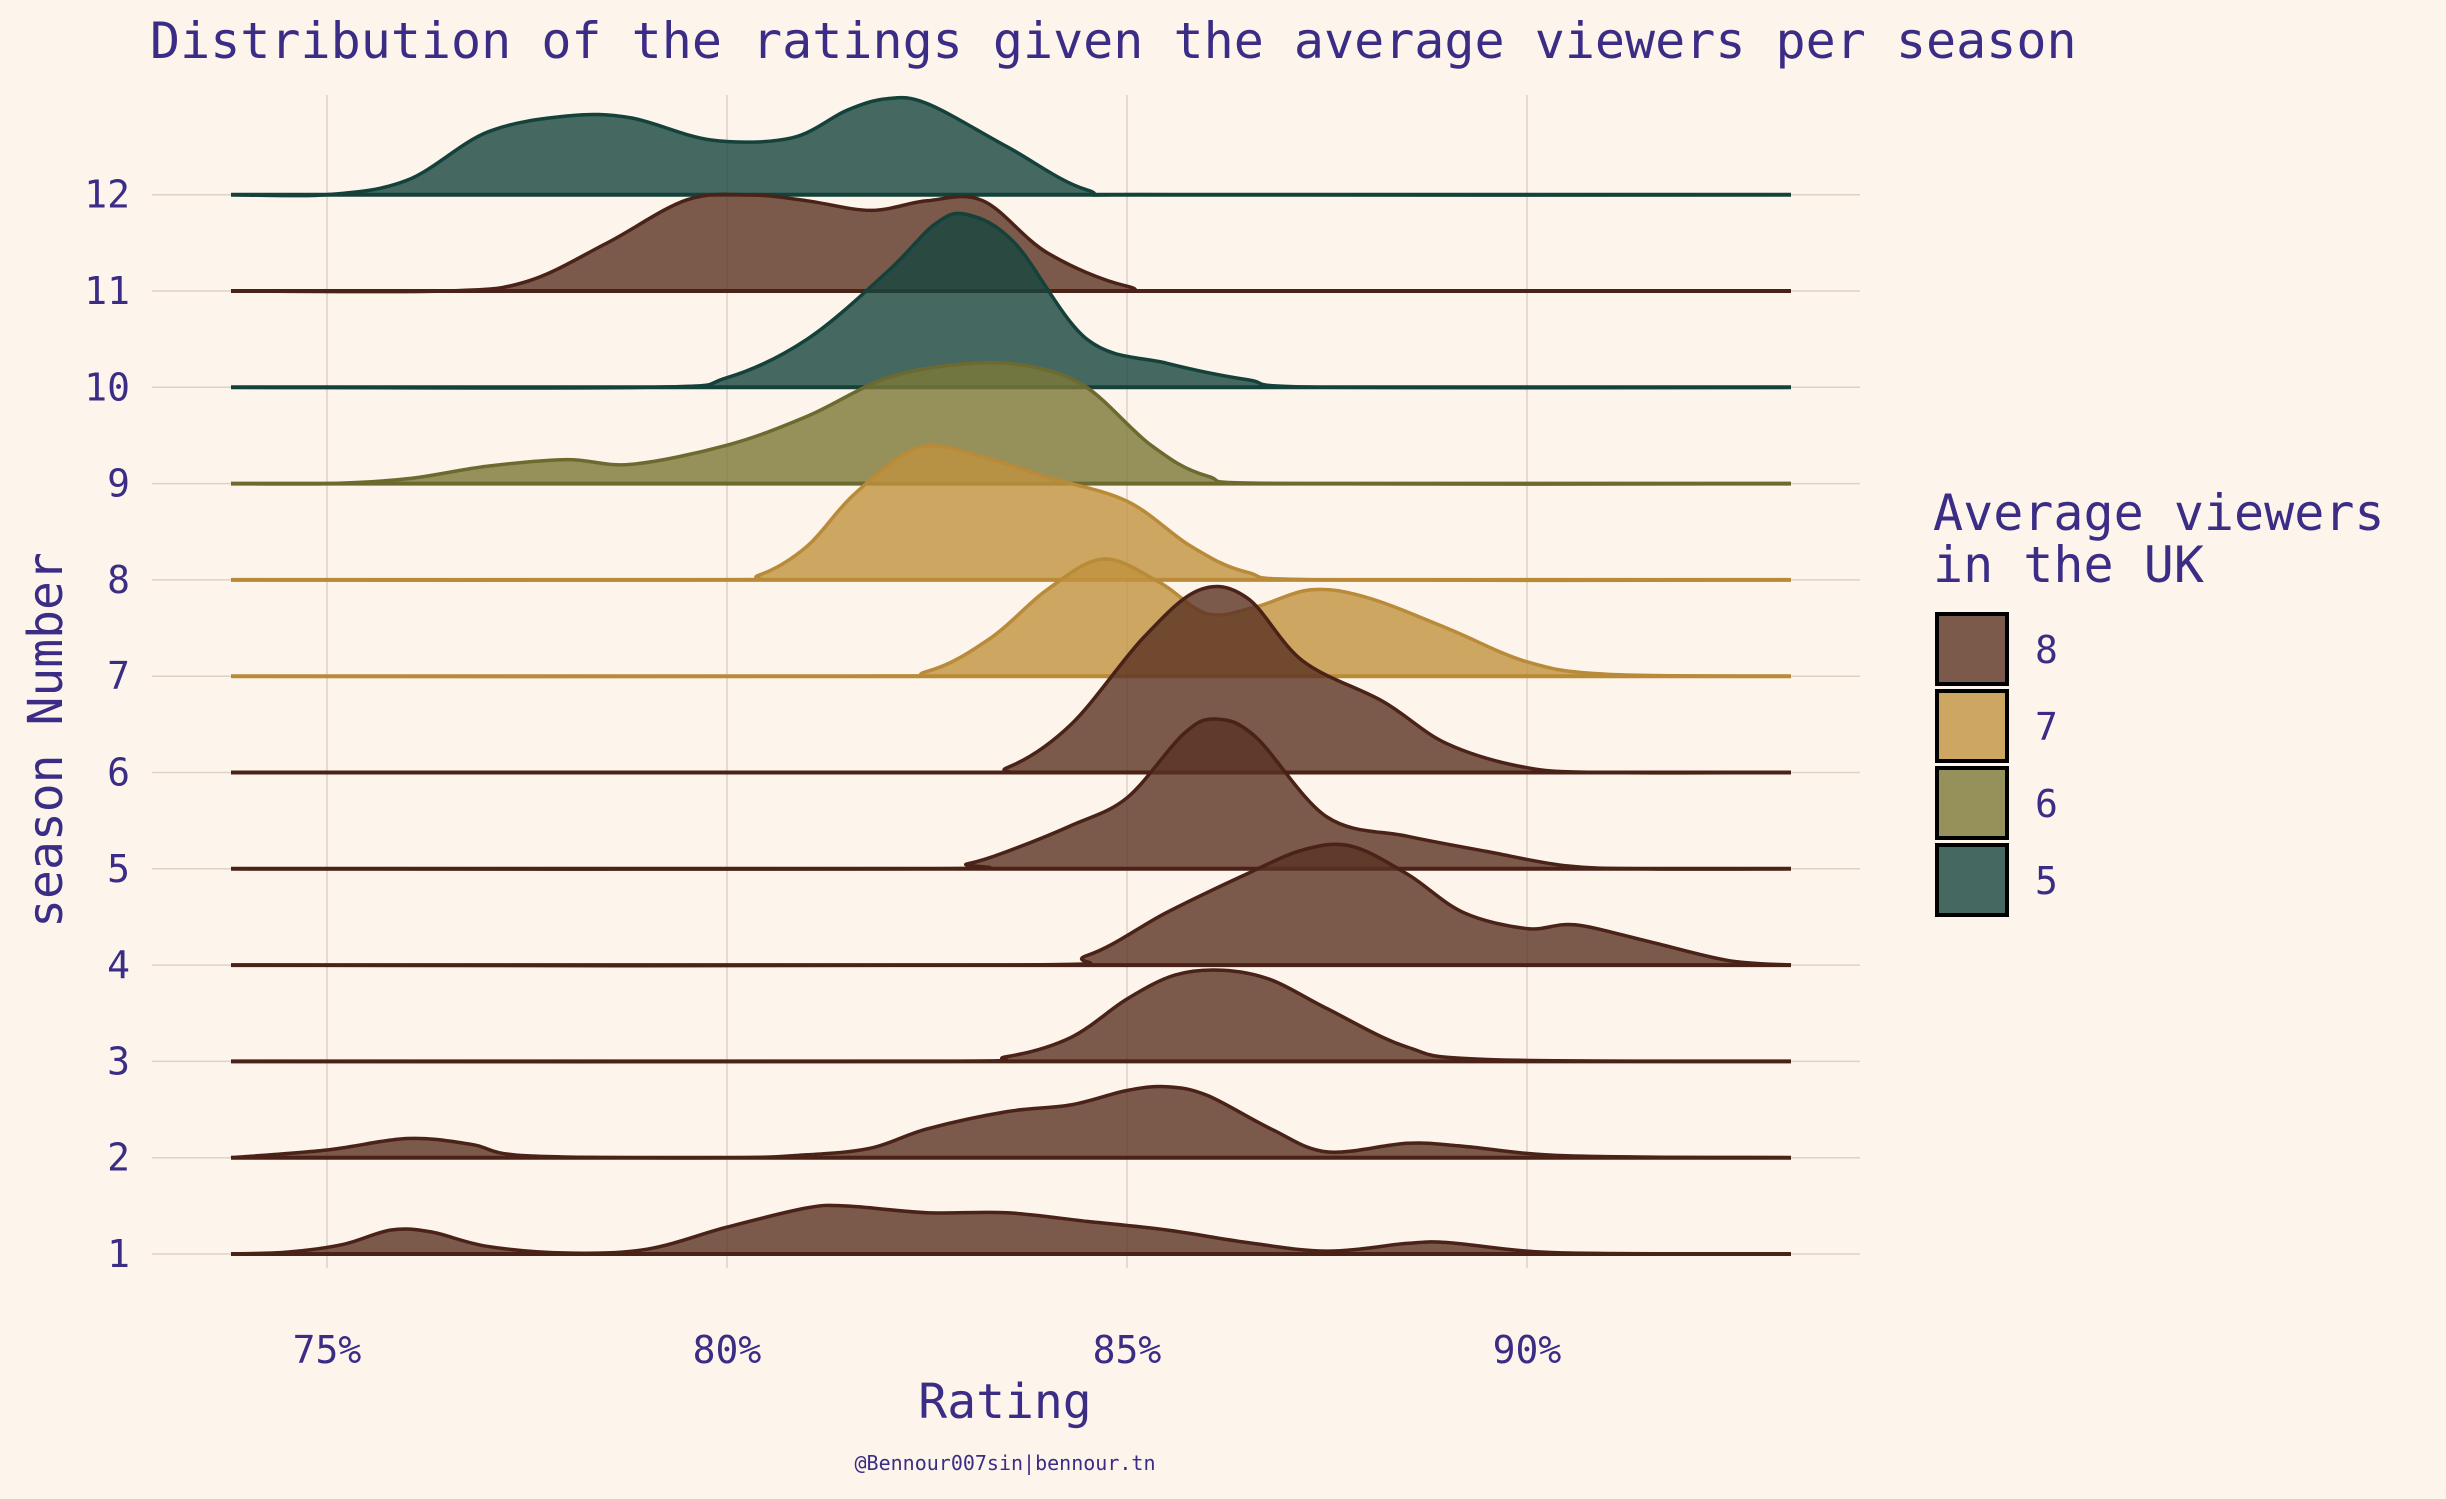 Image resolution: width=2446 pixels, height=1499 pixels. Describe the element at coordinates (2046, 650) in the screenshot. I see `legend-label-8: 8` at that location.